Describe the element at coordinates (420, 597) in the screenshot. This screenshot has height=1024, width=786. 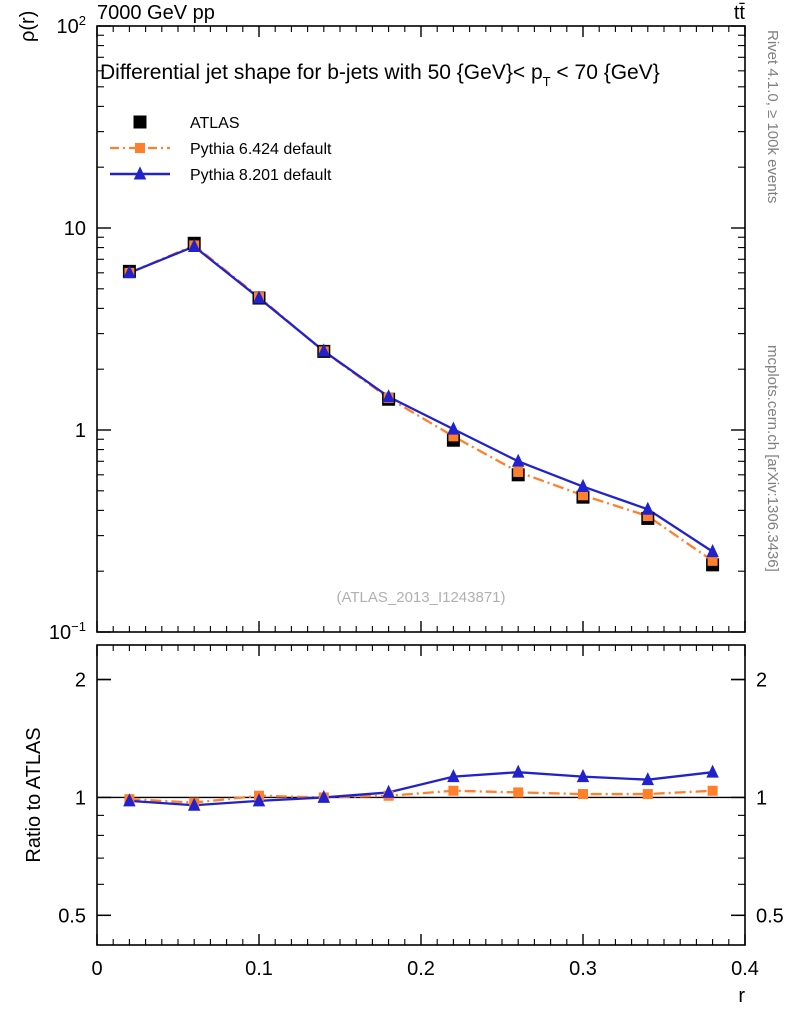
I see `analysis-watermark: (ATLAS_2013_I1243871)` at that location.